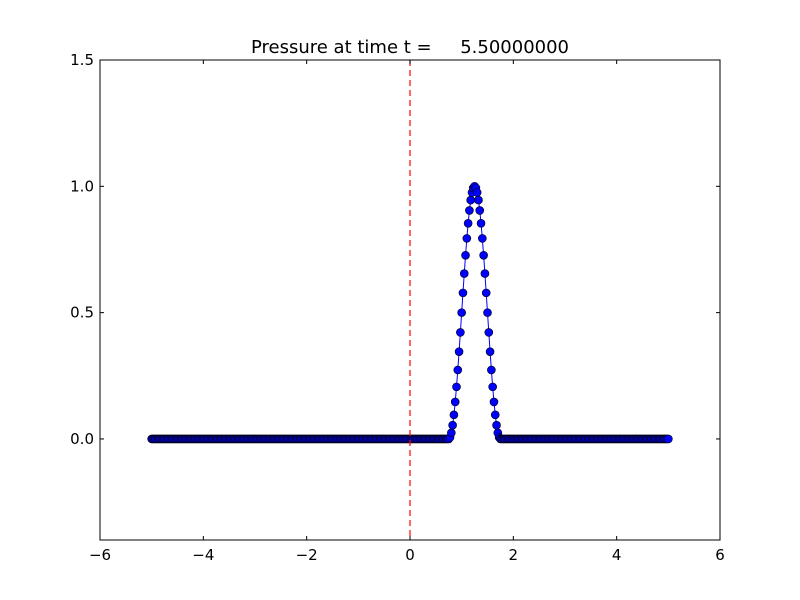 The height and width of the screenshot is (600, 800). What do you see at coordinates (720, 555) in the screenshot?
I see `x-tick-label: 6` at bounding box center [720, 555].